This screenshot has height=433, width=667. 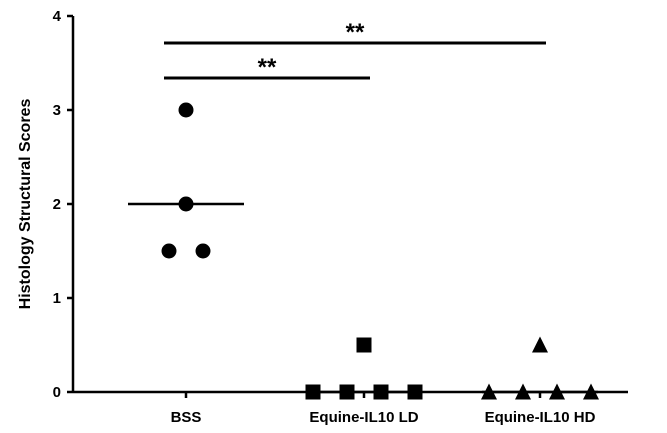 What do you see at coordinates (355, 50) in the screenshot?
I see `significance-annotations: ** **` at bounding box center [355, 50].